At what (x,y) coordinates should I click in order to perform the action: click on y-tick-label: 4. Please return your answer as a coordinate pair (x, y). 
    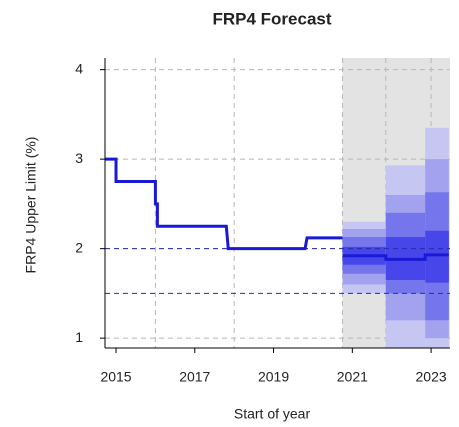
    Looking at the image, I should click on (79, 68).